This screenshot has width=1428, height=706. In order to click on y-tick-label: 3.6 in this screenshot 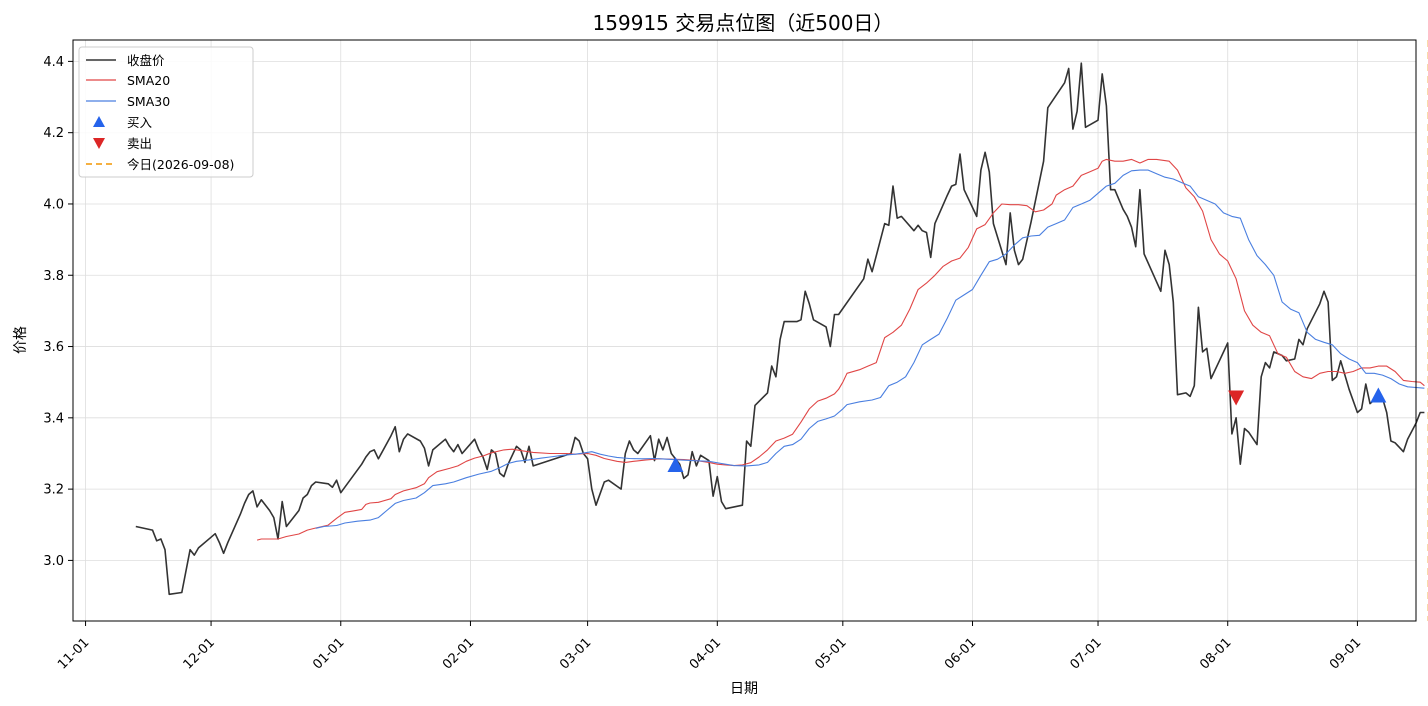, I will do `click(53, 347)`.